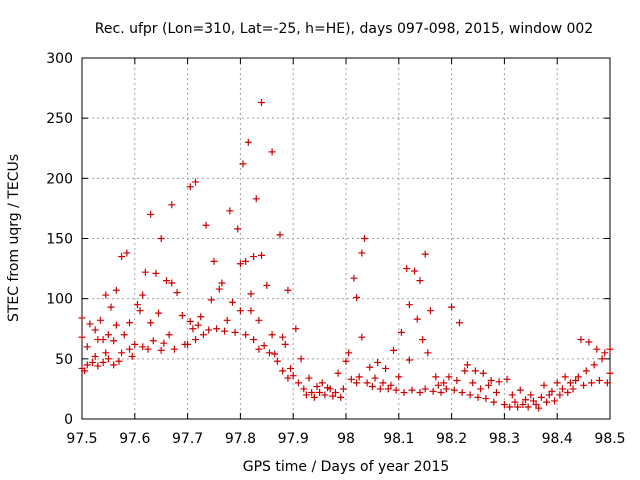 The image size is (640, 480). Describe the element at coordinates (59, 240) in the screenshot. I see `y-tick-label: 150` at that location.